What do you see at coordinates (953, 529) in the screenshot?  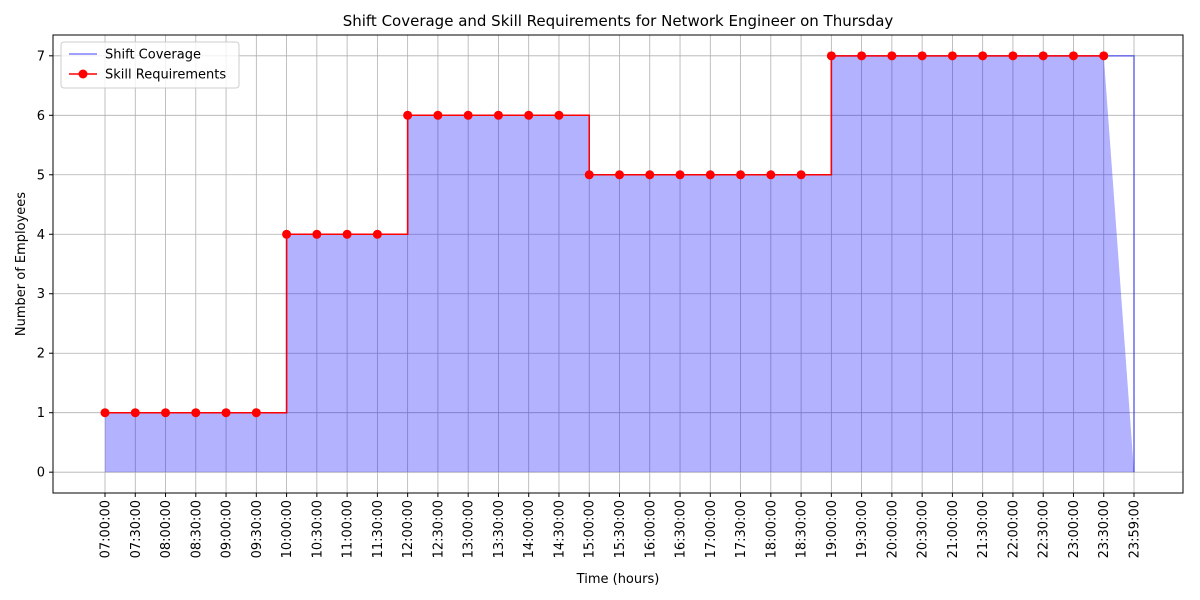 I see `x-tick-label: 21:00:00` at bounding box center [953, 529].